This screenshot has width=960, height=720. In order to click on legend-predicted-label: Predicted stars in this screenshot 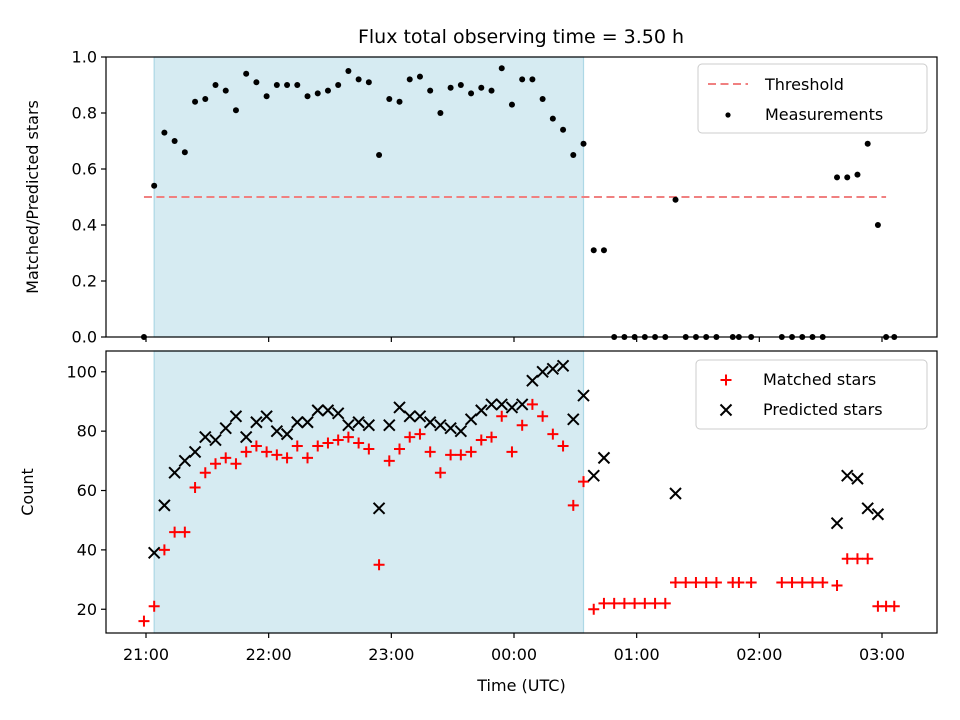, I will do `click(823, 409)`.